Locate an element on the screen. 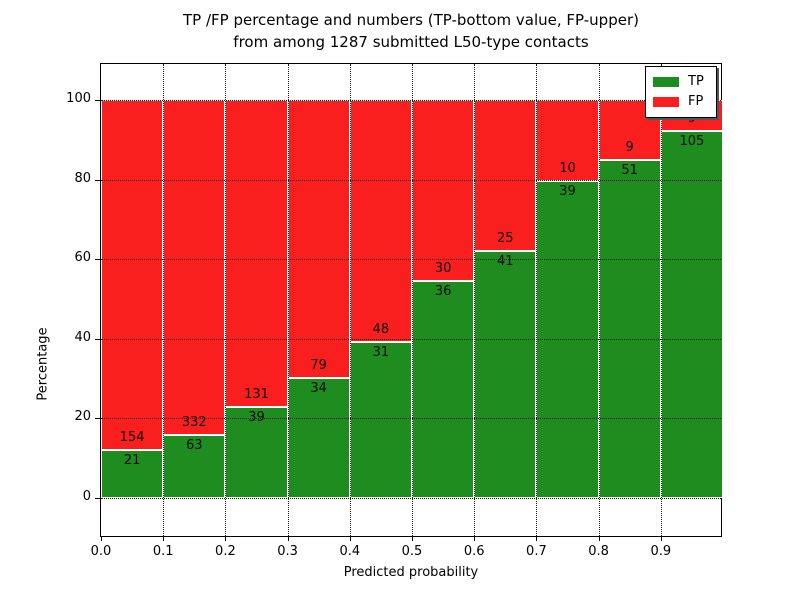  x-tick-label: 0.2 is located at coordinates (225, 551).